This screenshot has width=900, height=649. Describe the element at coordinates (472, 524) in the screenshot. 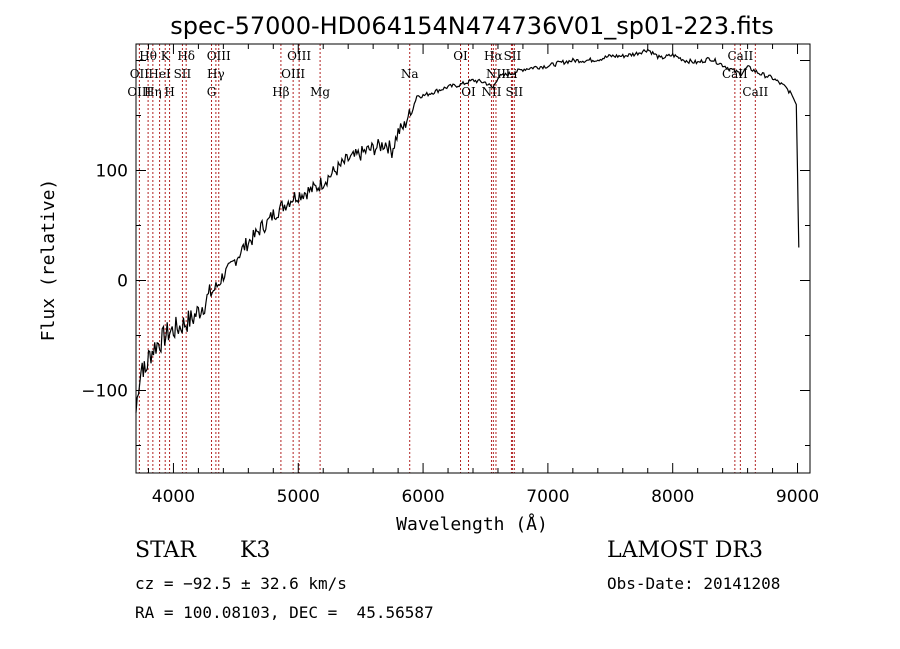

I see `x-axis-title: Wavelength (Å)` at that location.